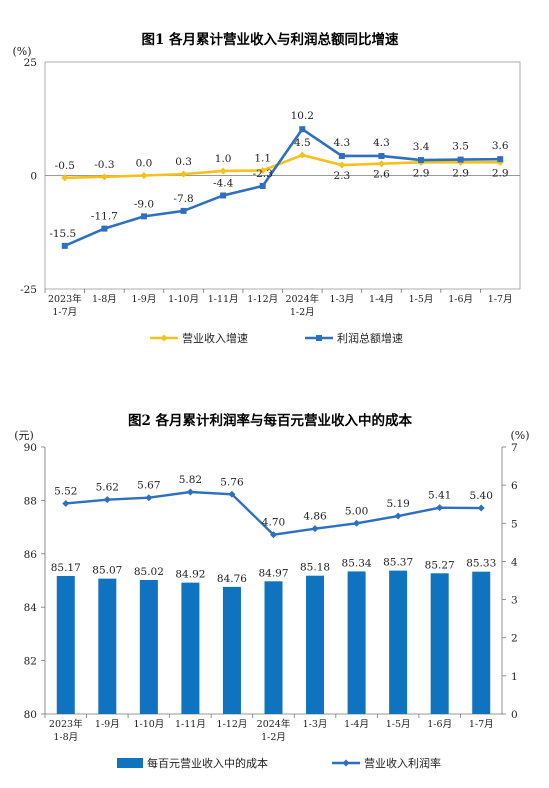 This screenshot has width=549, height=788. What do you see at coordinates (31, 555) in the screenshot?
I see `chart-2-y-left-tick-label: 86` at bounding box center [31, 555].